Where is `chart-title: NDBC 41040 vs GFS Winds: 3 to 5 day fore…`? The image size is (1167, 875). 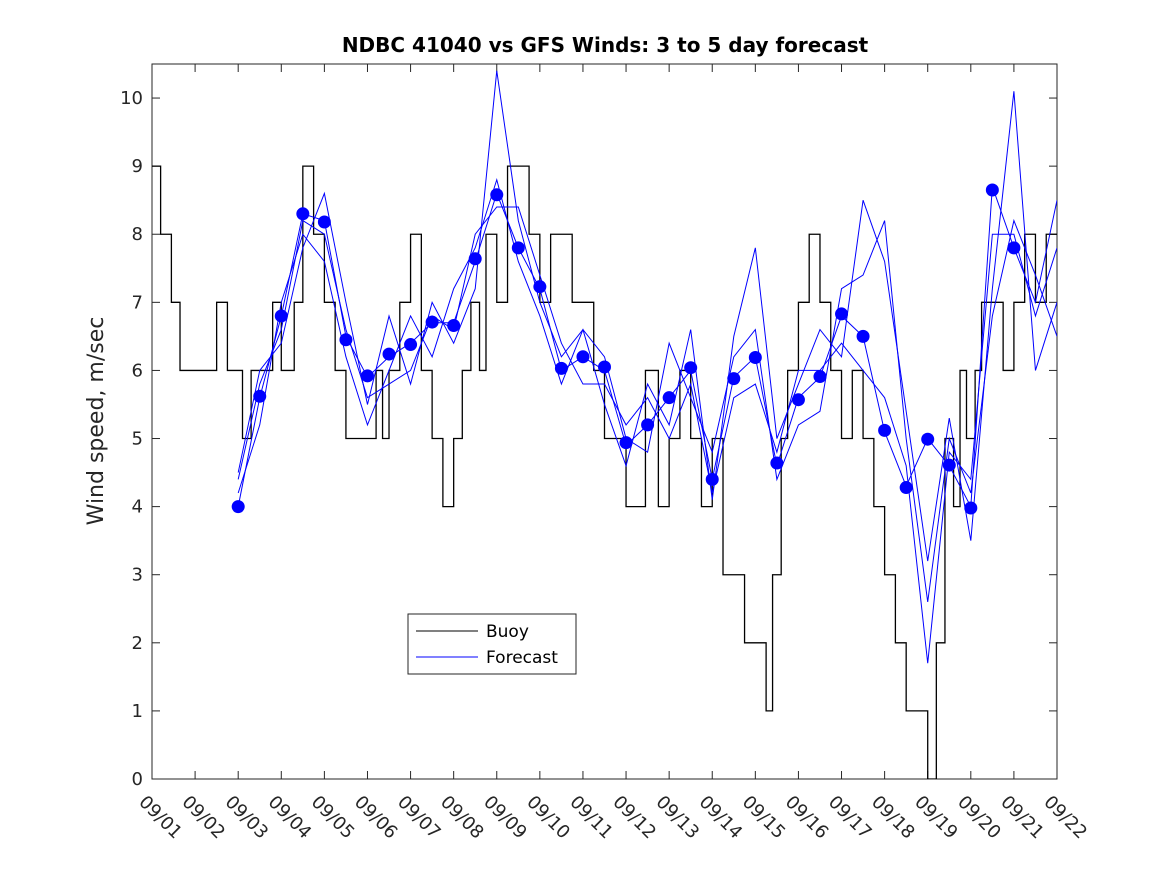
chart-title: NDBC 41040 vs GFS Winds: 3 to 5 day fore… is located at coordinates (605, 45).